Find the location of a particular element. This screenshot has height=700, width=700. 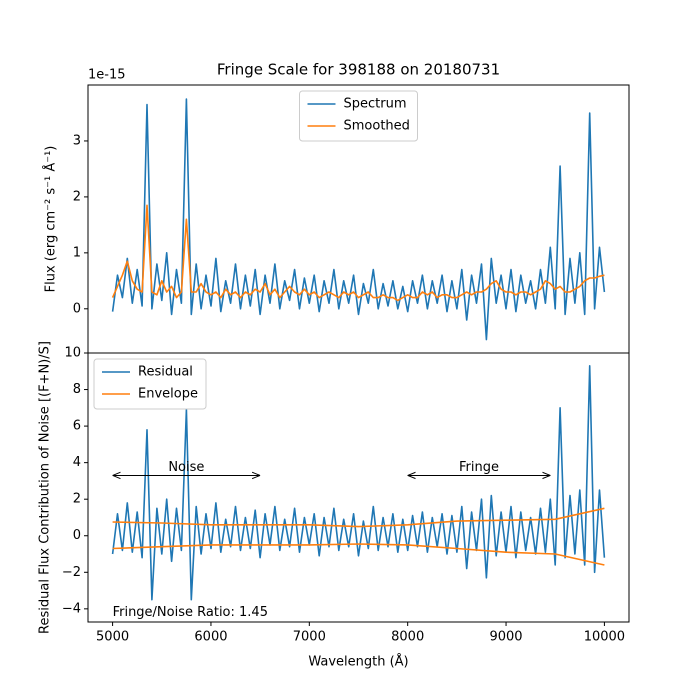

y-tick-label: 6 is located at coordinates (77, 426).